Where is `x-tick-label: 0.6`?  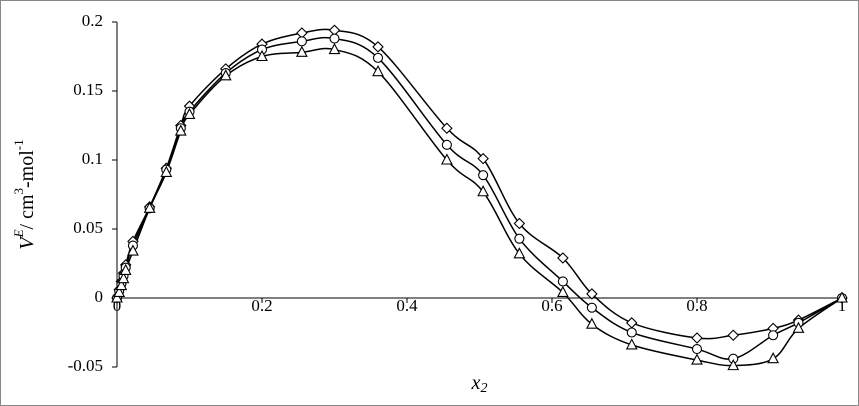 x-tick-label: 0.6 is located at coordinates (551, 305).